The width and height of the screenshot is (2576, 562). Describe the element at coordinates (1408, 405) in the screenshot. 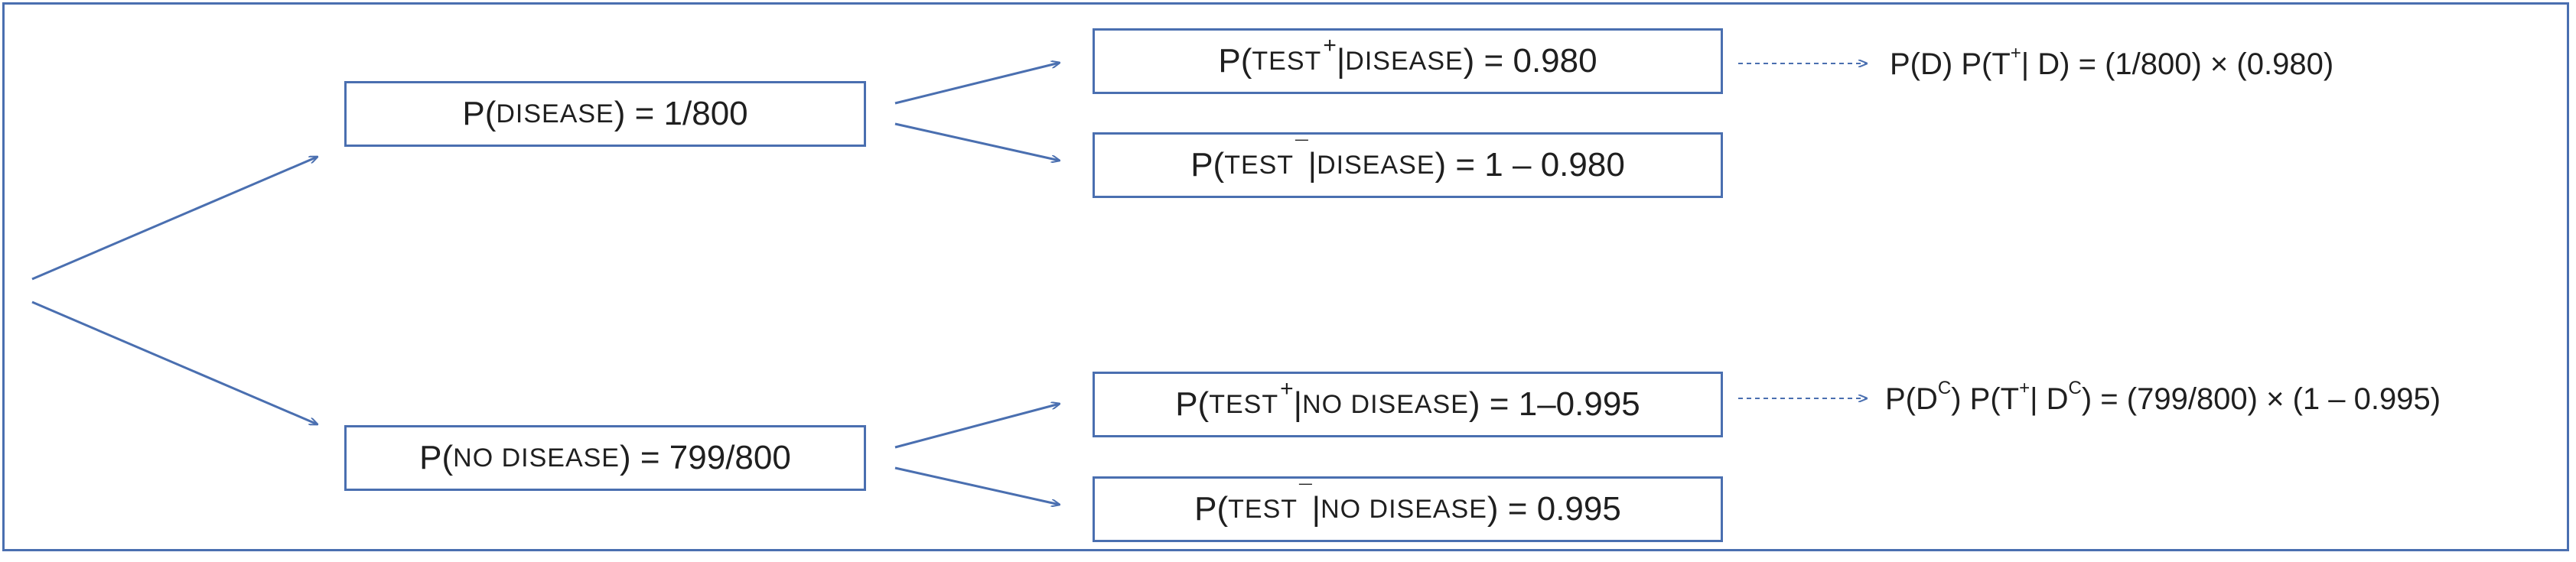

I see `test-pos-given-no-disease-node: P(TEST + | NO DISEASE) = 1–0.995` at that location.